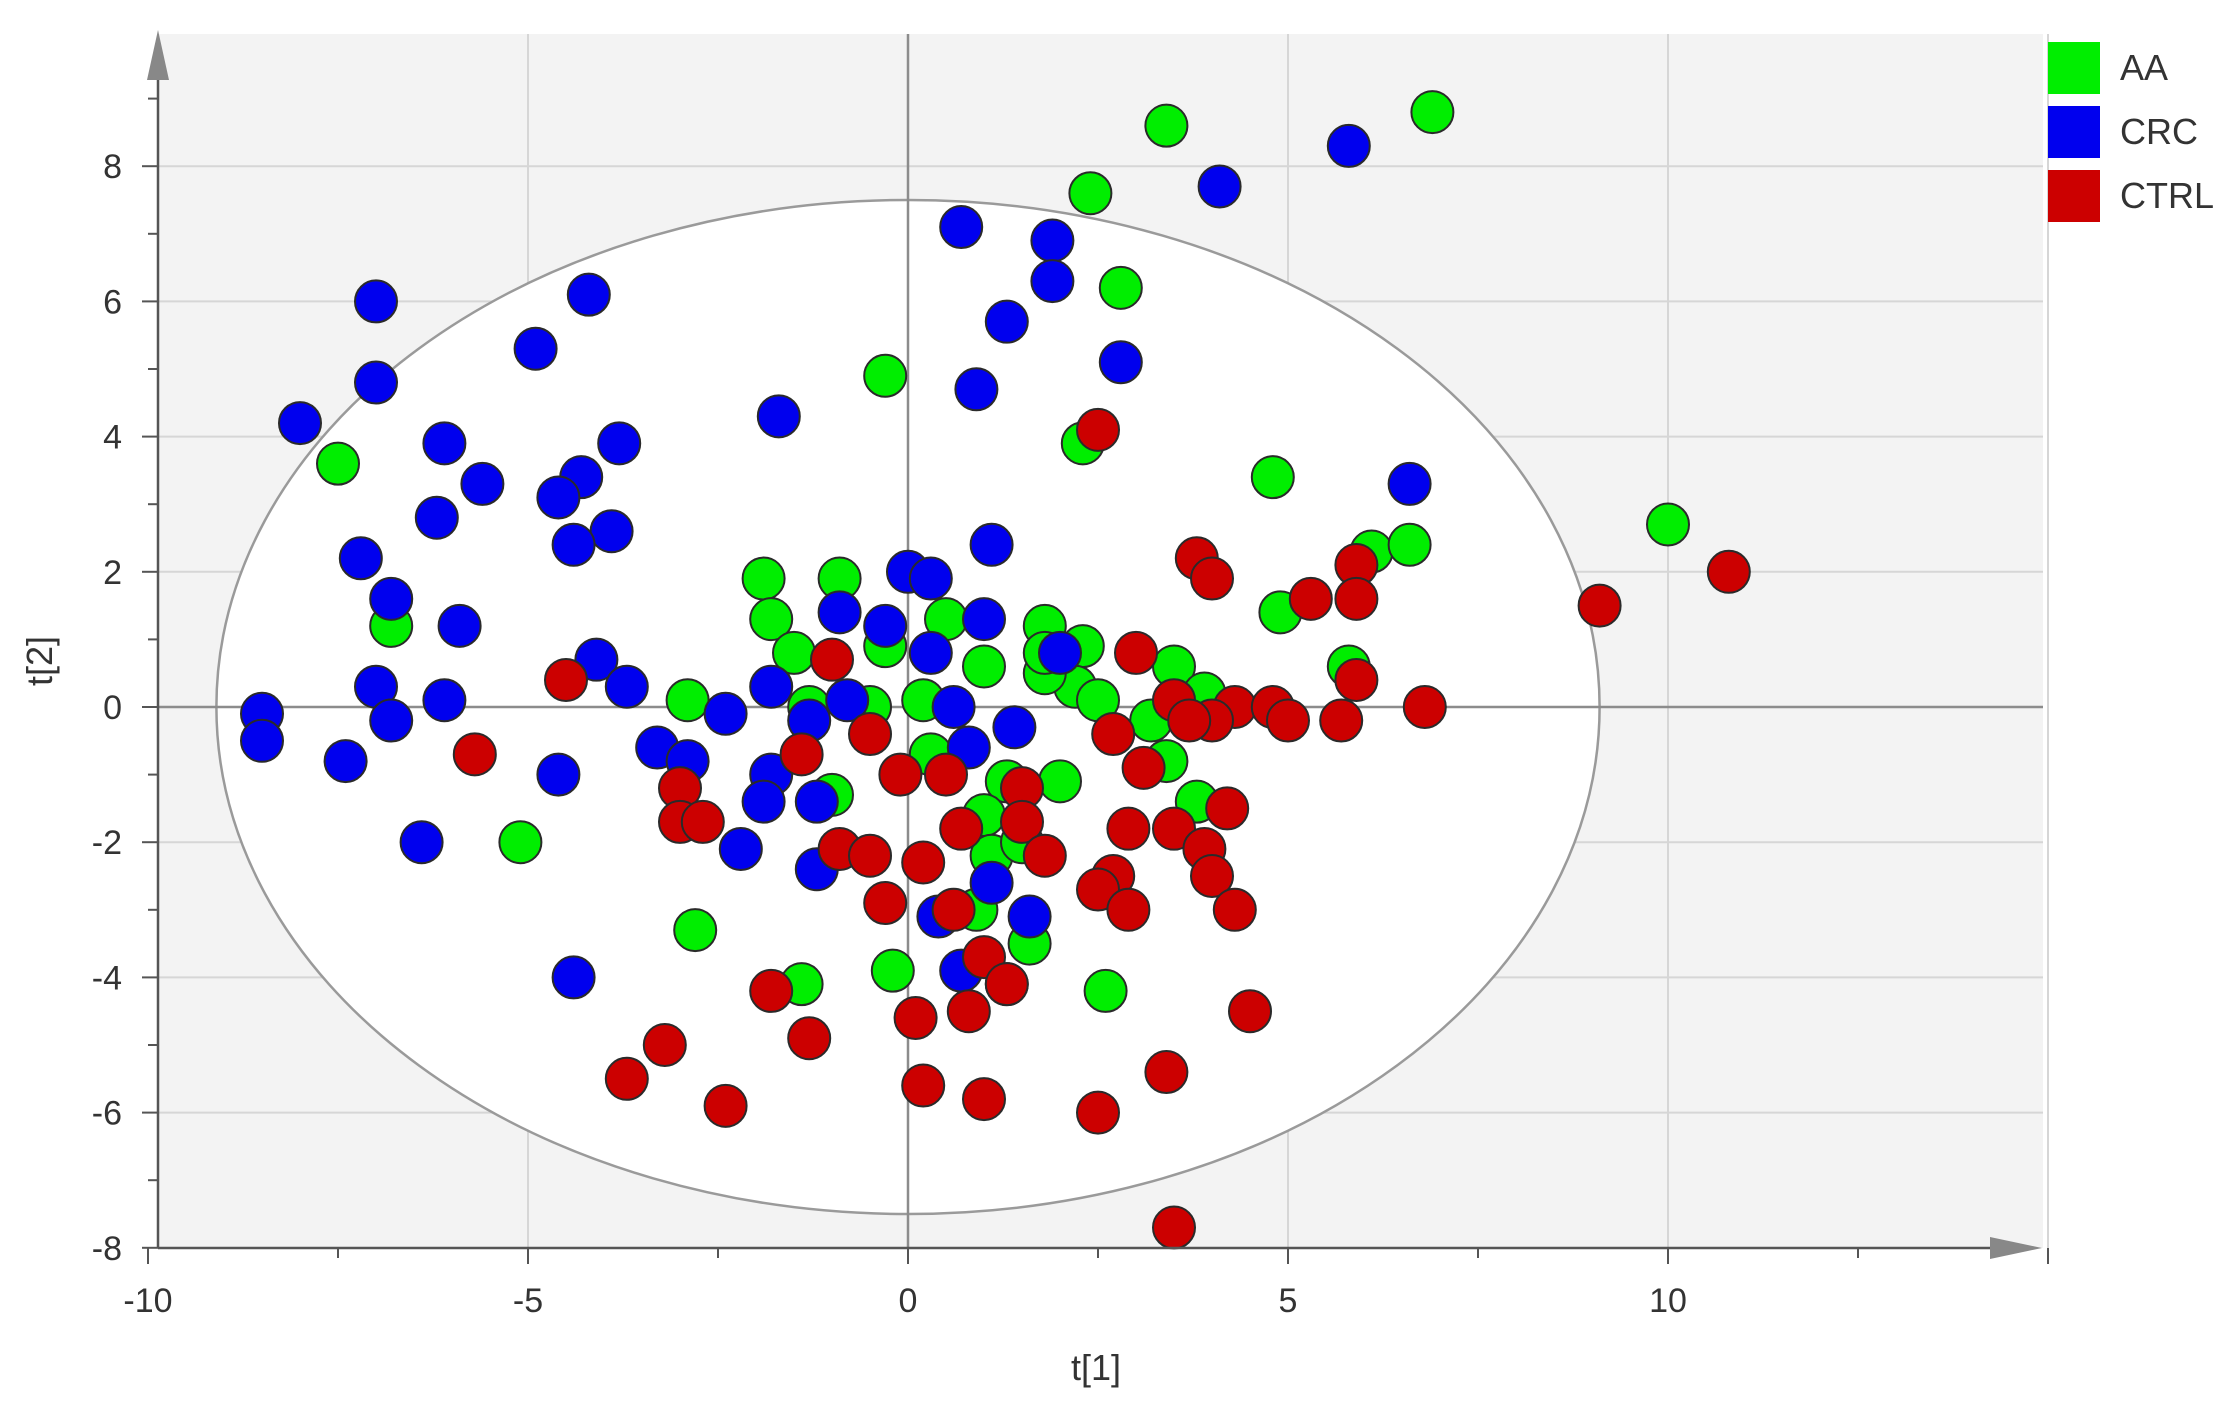 Image resolution: width=2233 pixels, height=1411 pixels. I want to click on x-tick-label: -5, so click(528, 1301).